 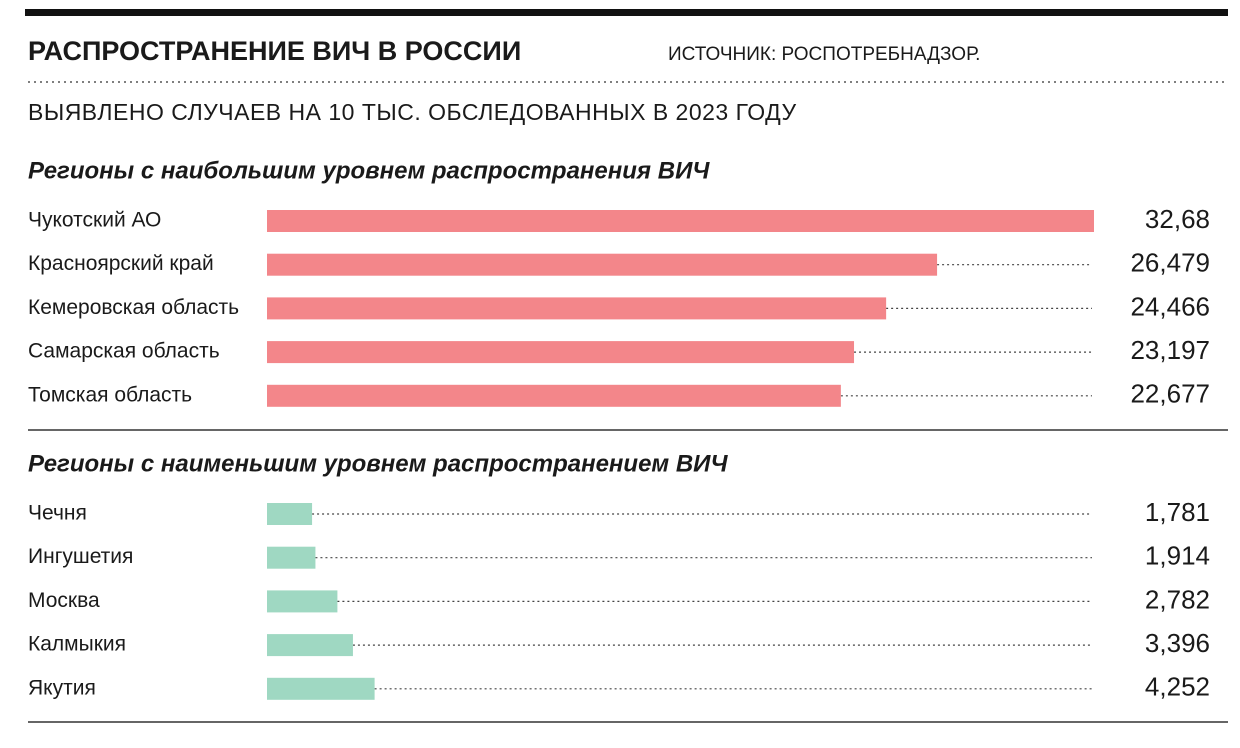 What do you see at coordinates (94, 220) in the screenshot?
I see `category-label: Чукотский АО` at bounding box center [94, 220].